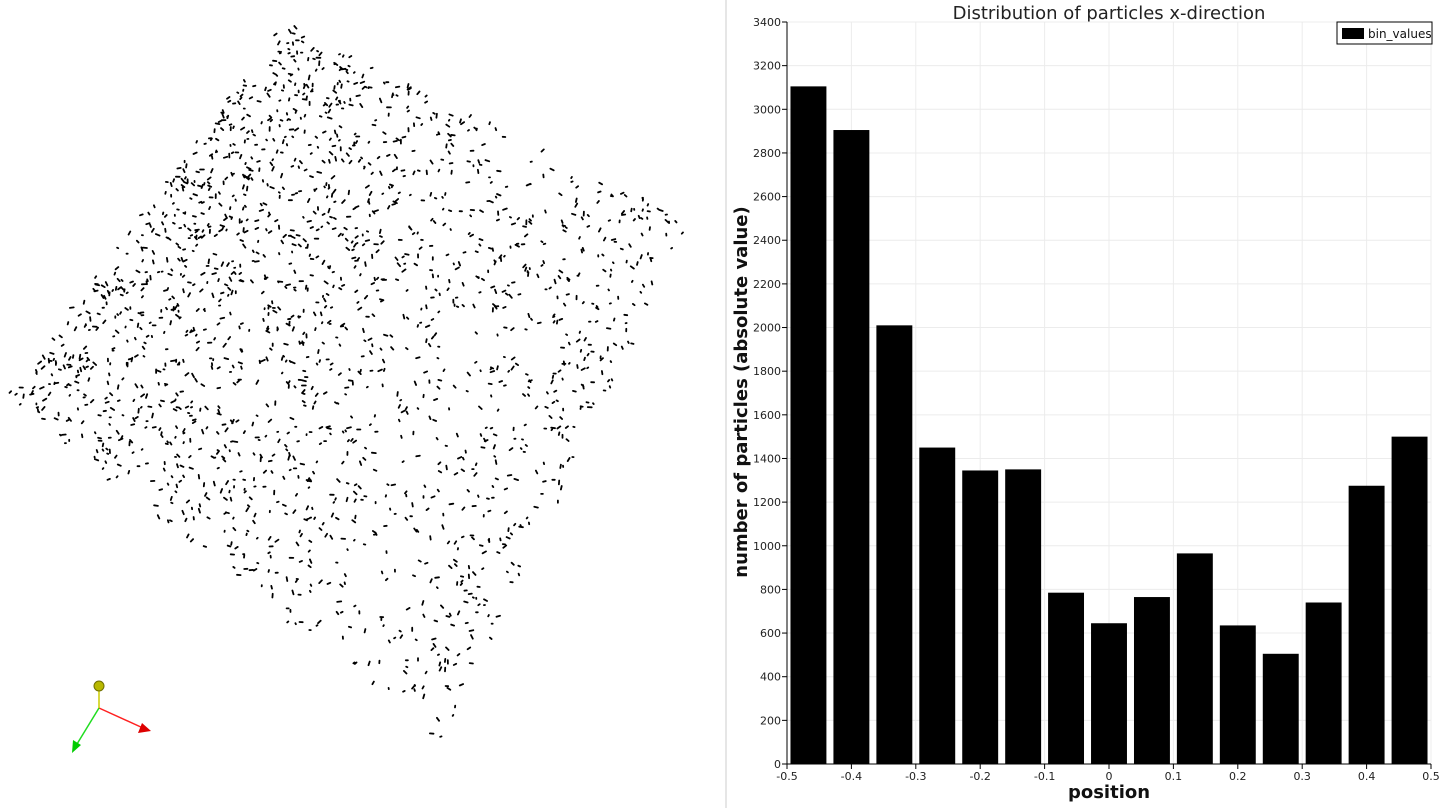 The width and height of the screenshot is (1452, 812). I want to click on y-tick-label: 3000, so click(767, 109).